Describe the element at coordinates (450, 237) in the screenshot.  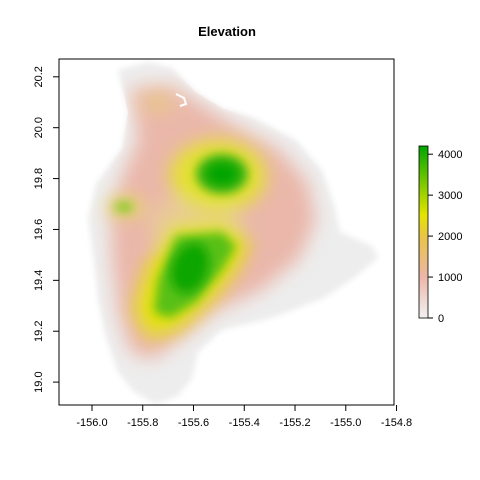
I see `legend-tick-label: 2000` at that location.